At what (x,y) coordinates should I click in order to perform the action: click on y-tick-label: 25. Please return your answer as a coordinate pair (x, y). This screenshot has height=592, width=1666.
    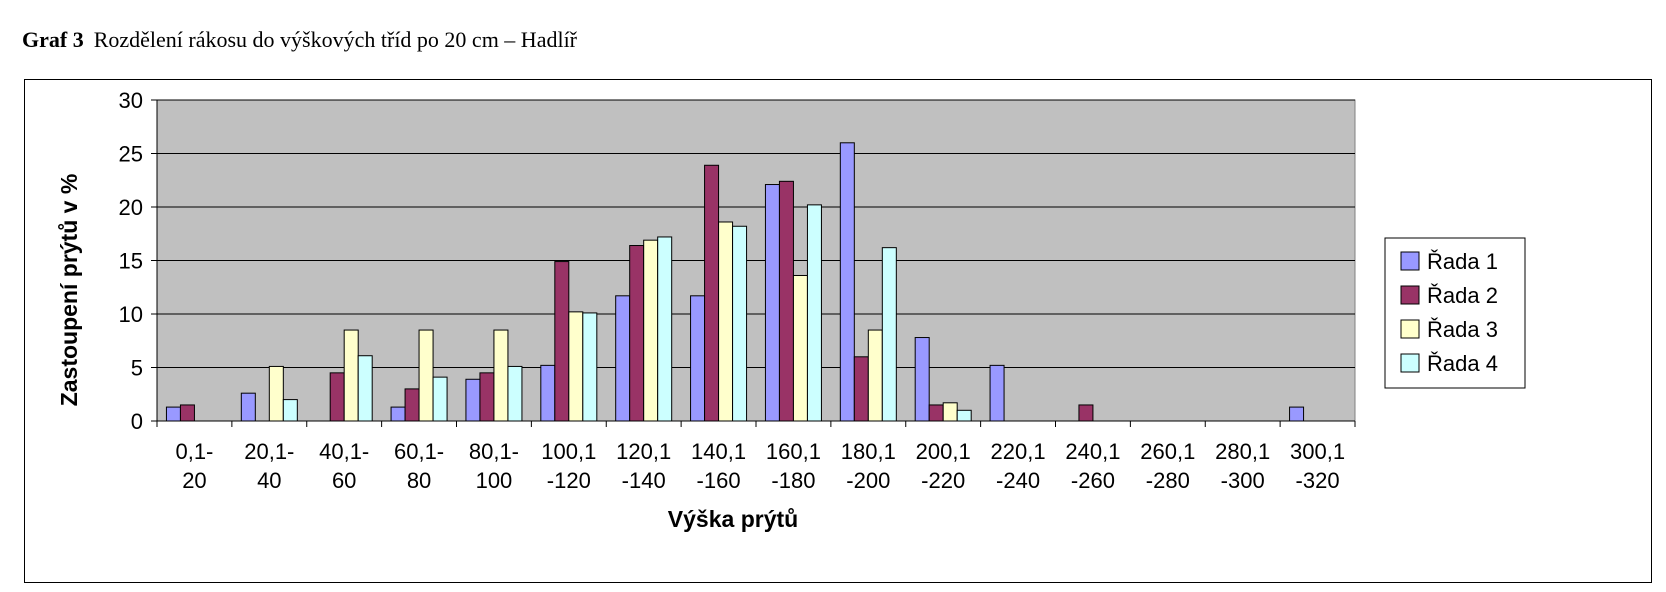
    Looking at the image, I should click on (131, 154).